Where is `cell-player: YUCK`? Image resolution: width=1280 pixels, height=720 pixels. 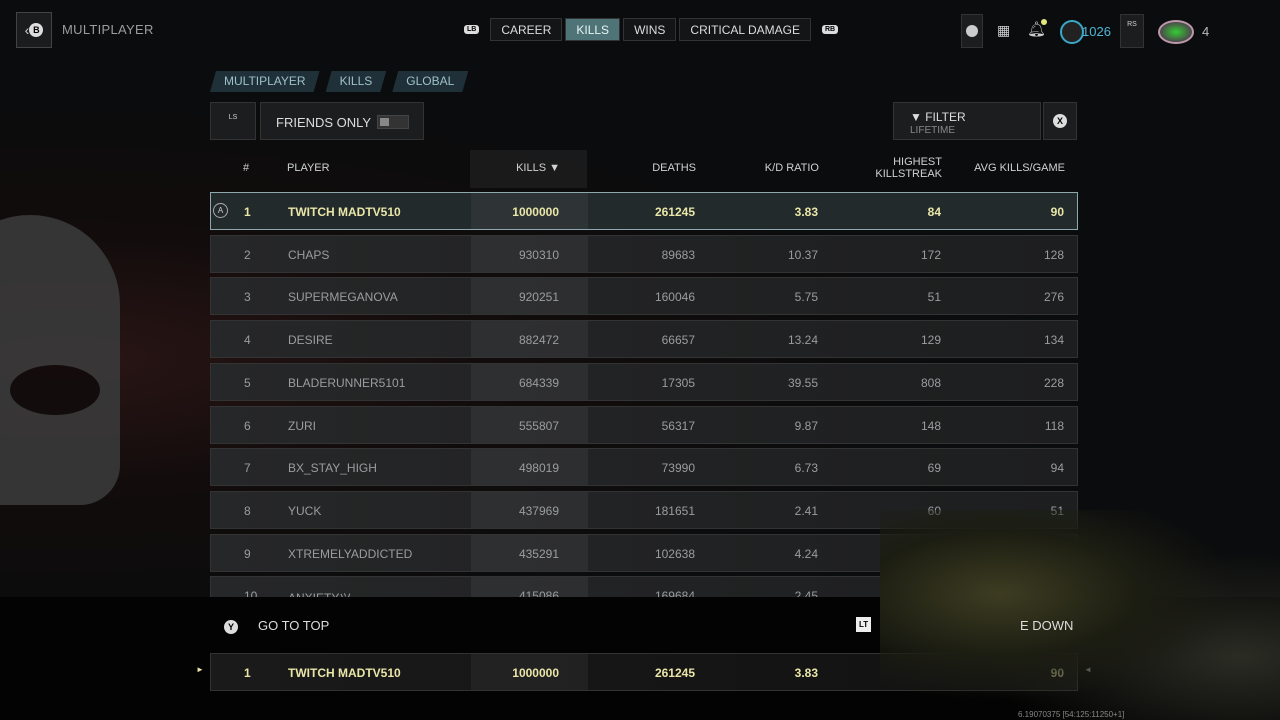
cell-player: YUCK is located at coordinates (305, 510).